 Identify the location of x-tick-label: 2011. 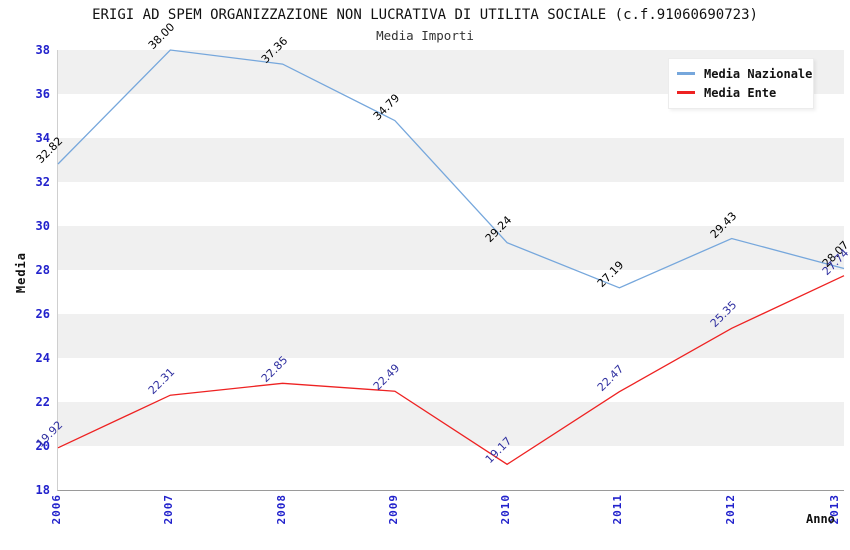
(618, 509).